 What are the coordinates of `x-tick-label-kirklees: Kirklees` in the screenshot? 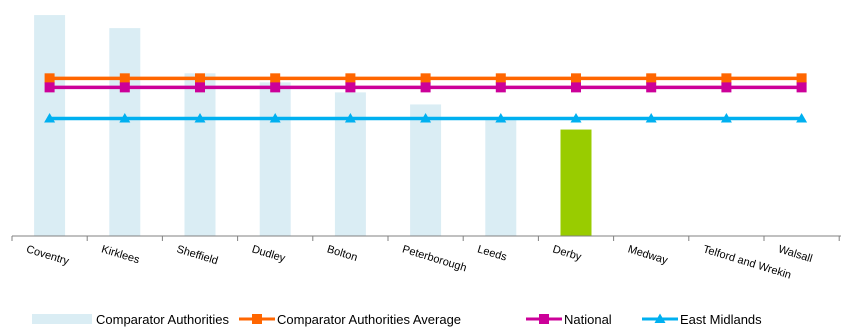 It's located at (120, 254).